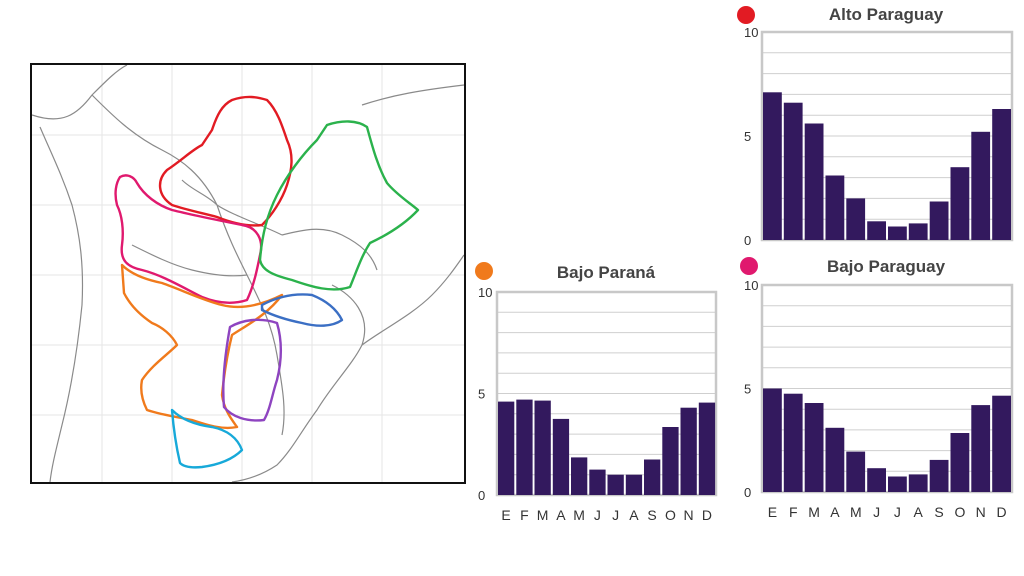 This screenshot has width=1024, height=576. I want to click on bajo-paraguay-month-label: O, so click(959, 512).